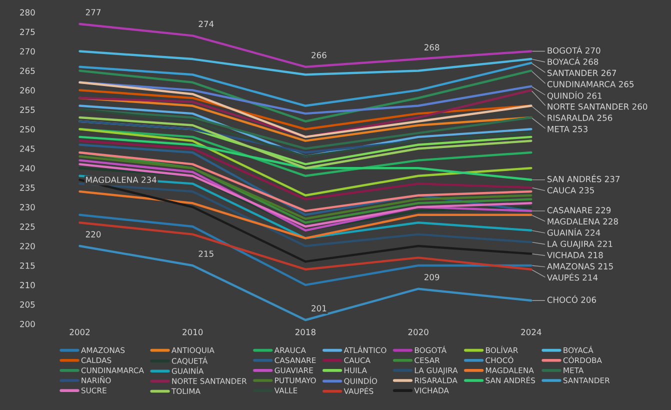 This screenshot has height=410, width=671. What do you see at coordinates (531, 332) in the screenshot?
I see `x-tick-label: 2024` at bounding box center [531, 332].